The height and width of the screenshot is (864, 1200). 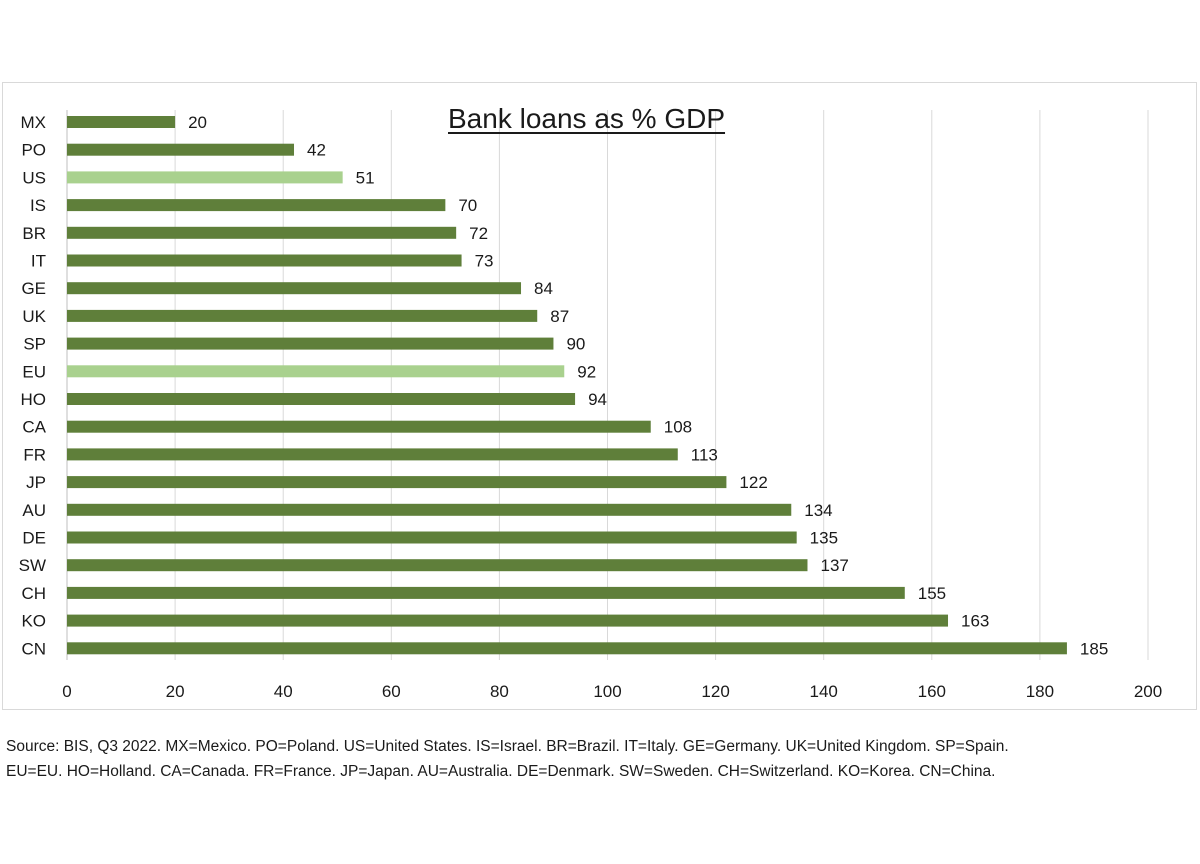 What do you see at coordinates (34, 316) in the screenshot?
I see `category-label: UK` at bounding box center [34, 316].